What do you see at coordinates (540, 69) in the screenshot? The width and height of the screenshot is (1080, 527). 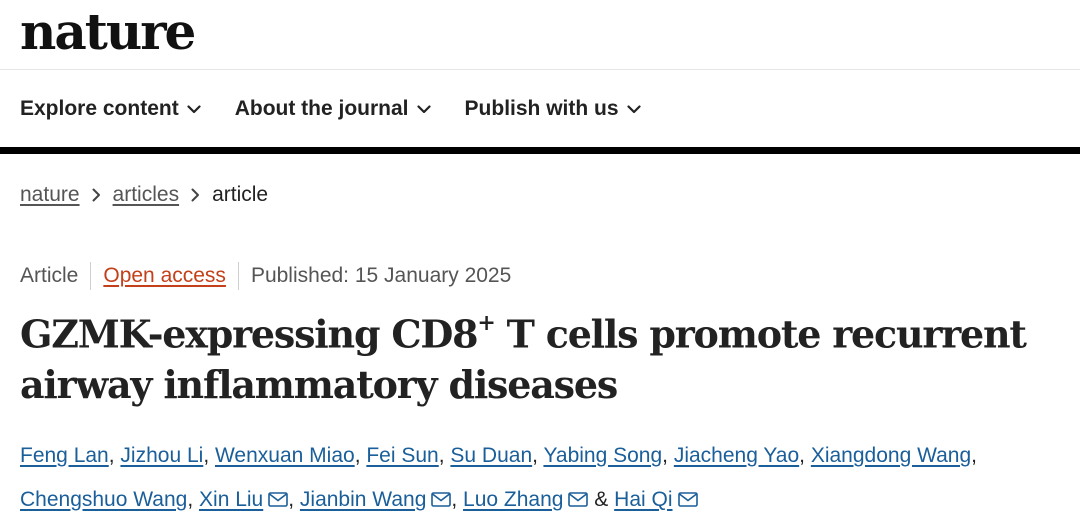 I see `header-divider` at bounding box center [540, 69].